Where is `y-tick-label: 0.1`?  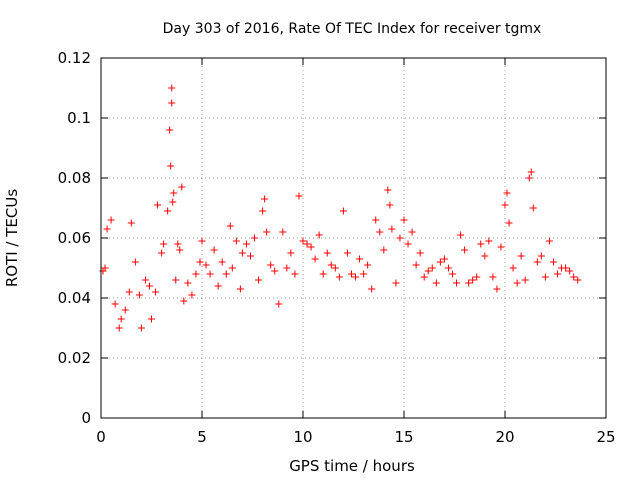
y-tick-label: 0.1 is located at coordinates (79, 118).